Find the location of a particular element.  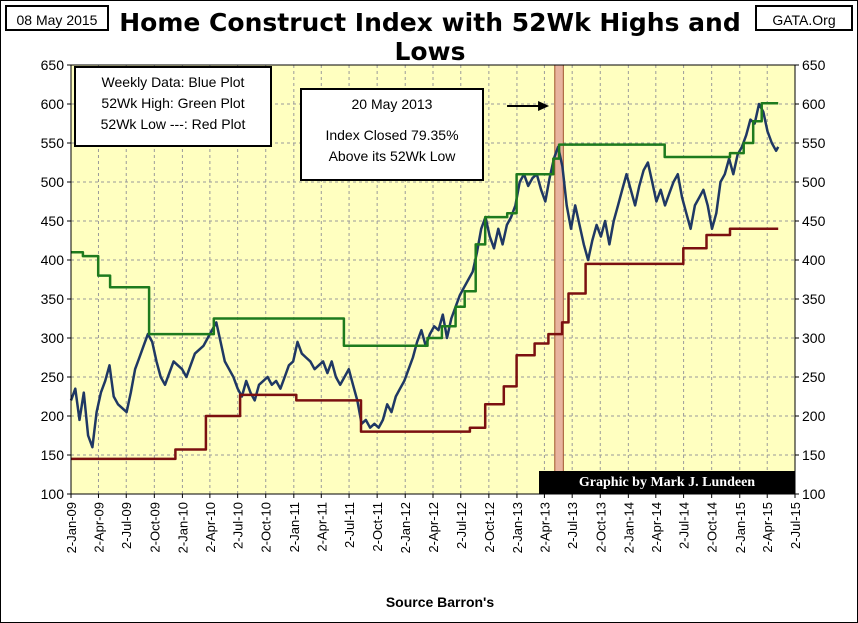

y-tick-label-left: 400 is located at coordinates (53, 260).